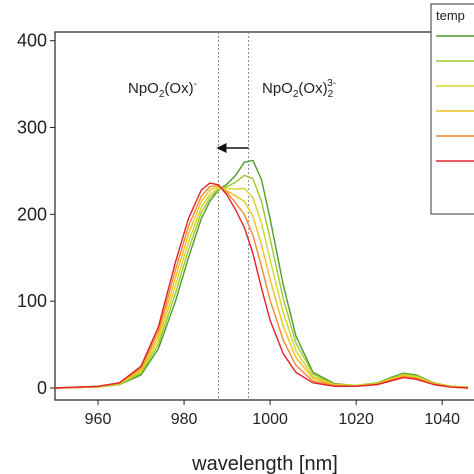  What do you see at coordinates (331, 83) in the screenshot?
I see `annotation-part: 3-` at bounding box center [331, 83].